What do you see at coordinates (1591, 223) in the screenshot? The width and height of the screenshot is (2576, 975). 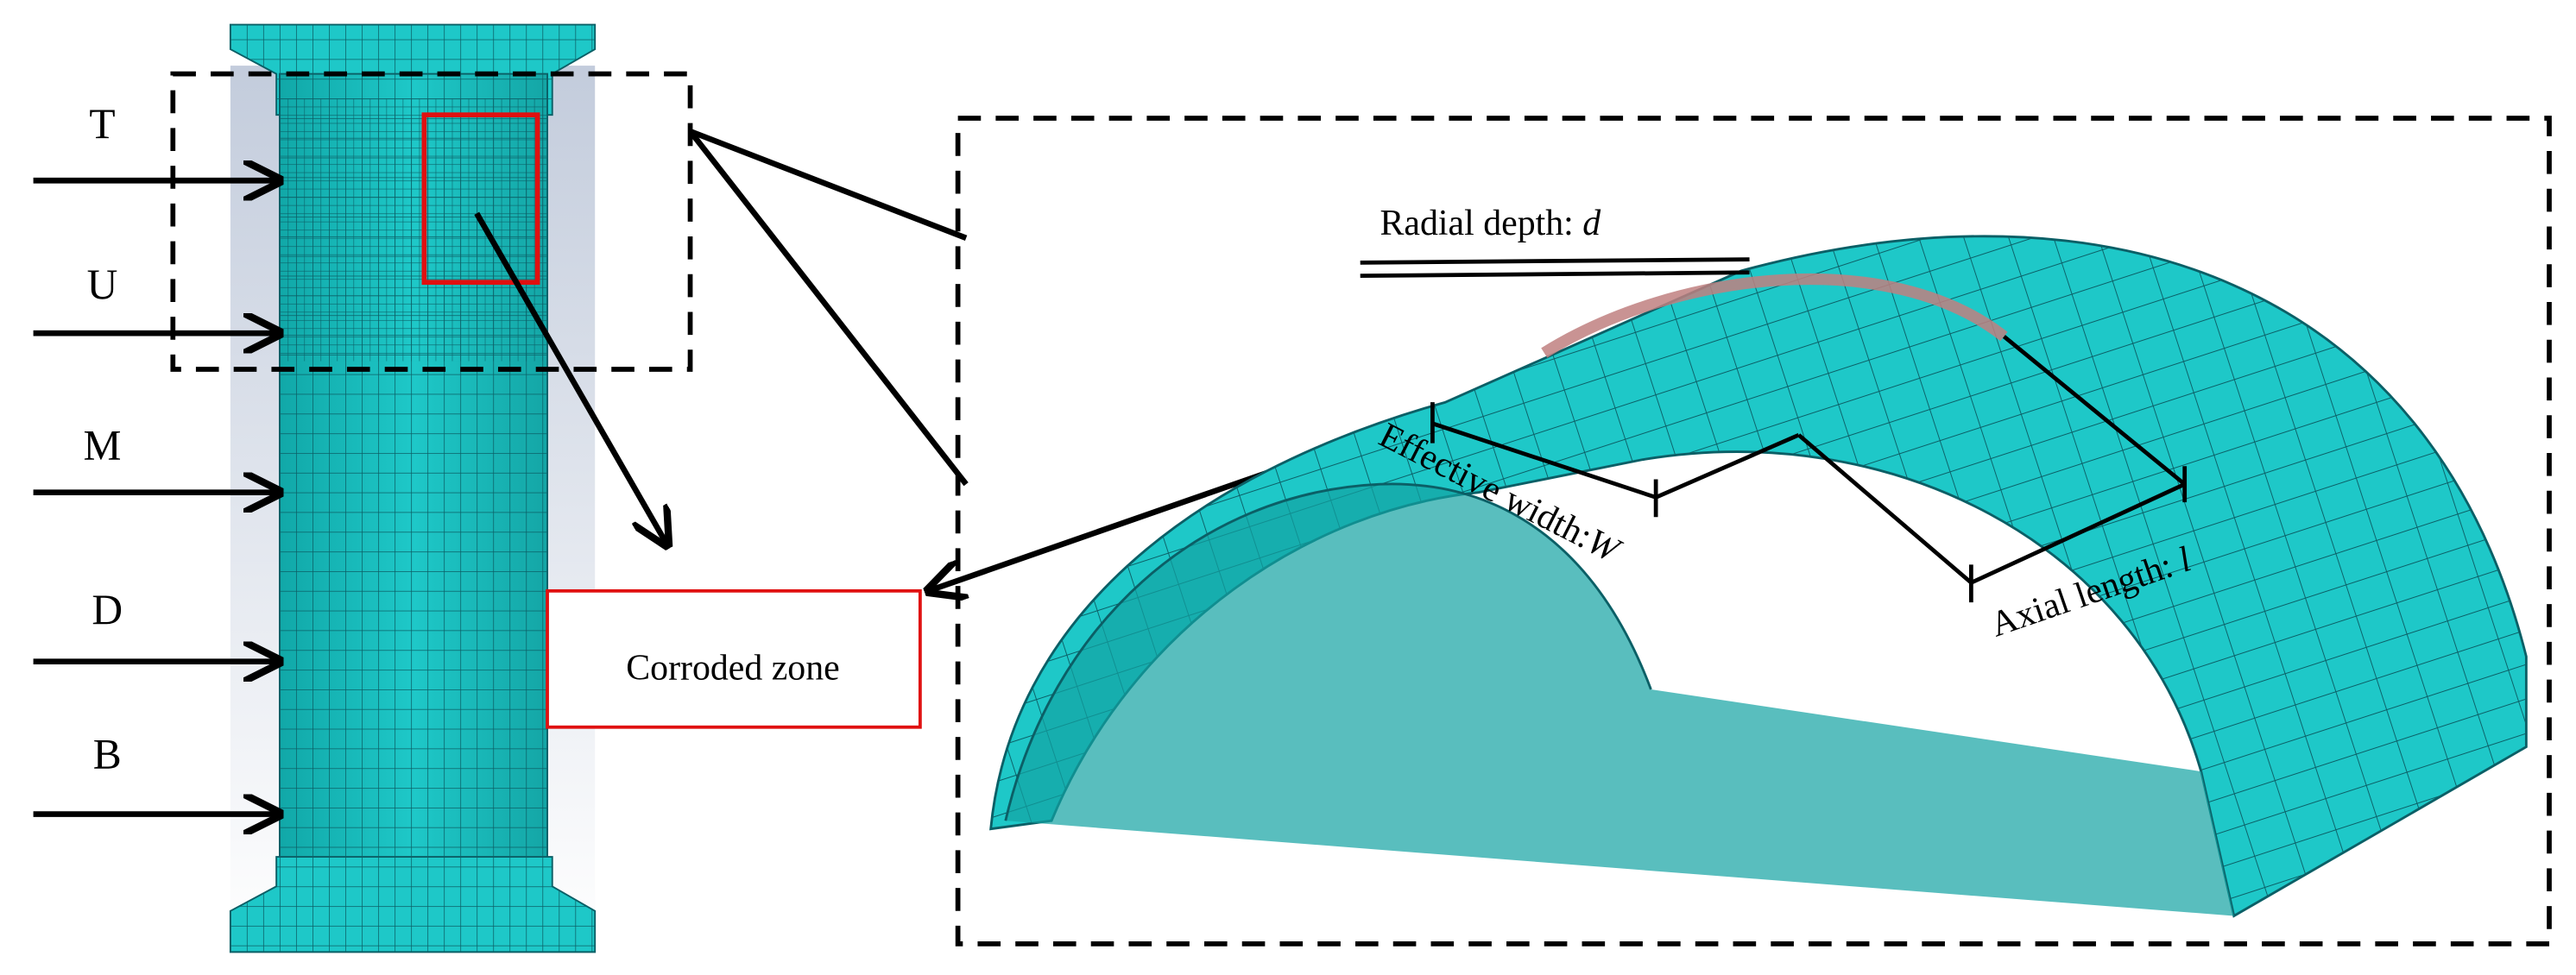 I see `label-symbol: d` at bounding box center [1591, 223].